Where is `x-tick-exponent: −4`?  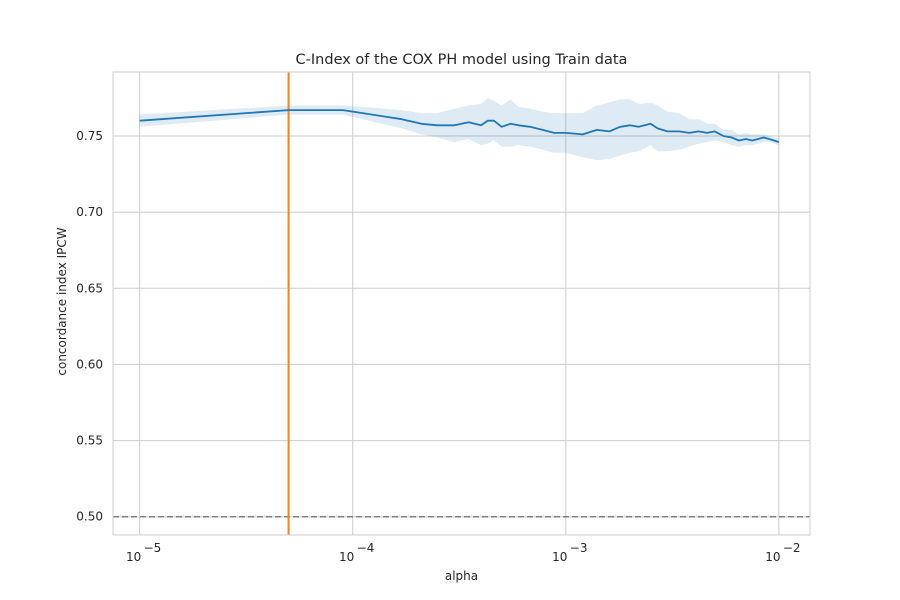 x-tick-exponent: −4 is located at coordinates (366, 548).